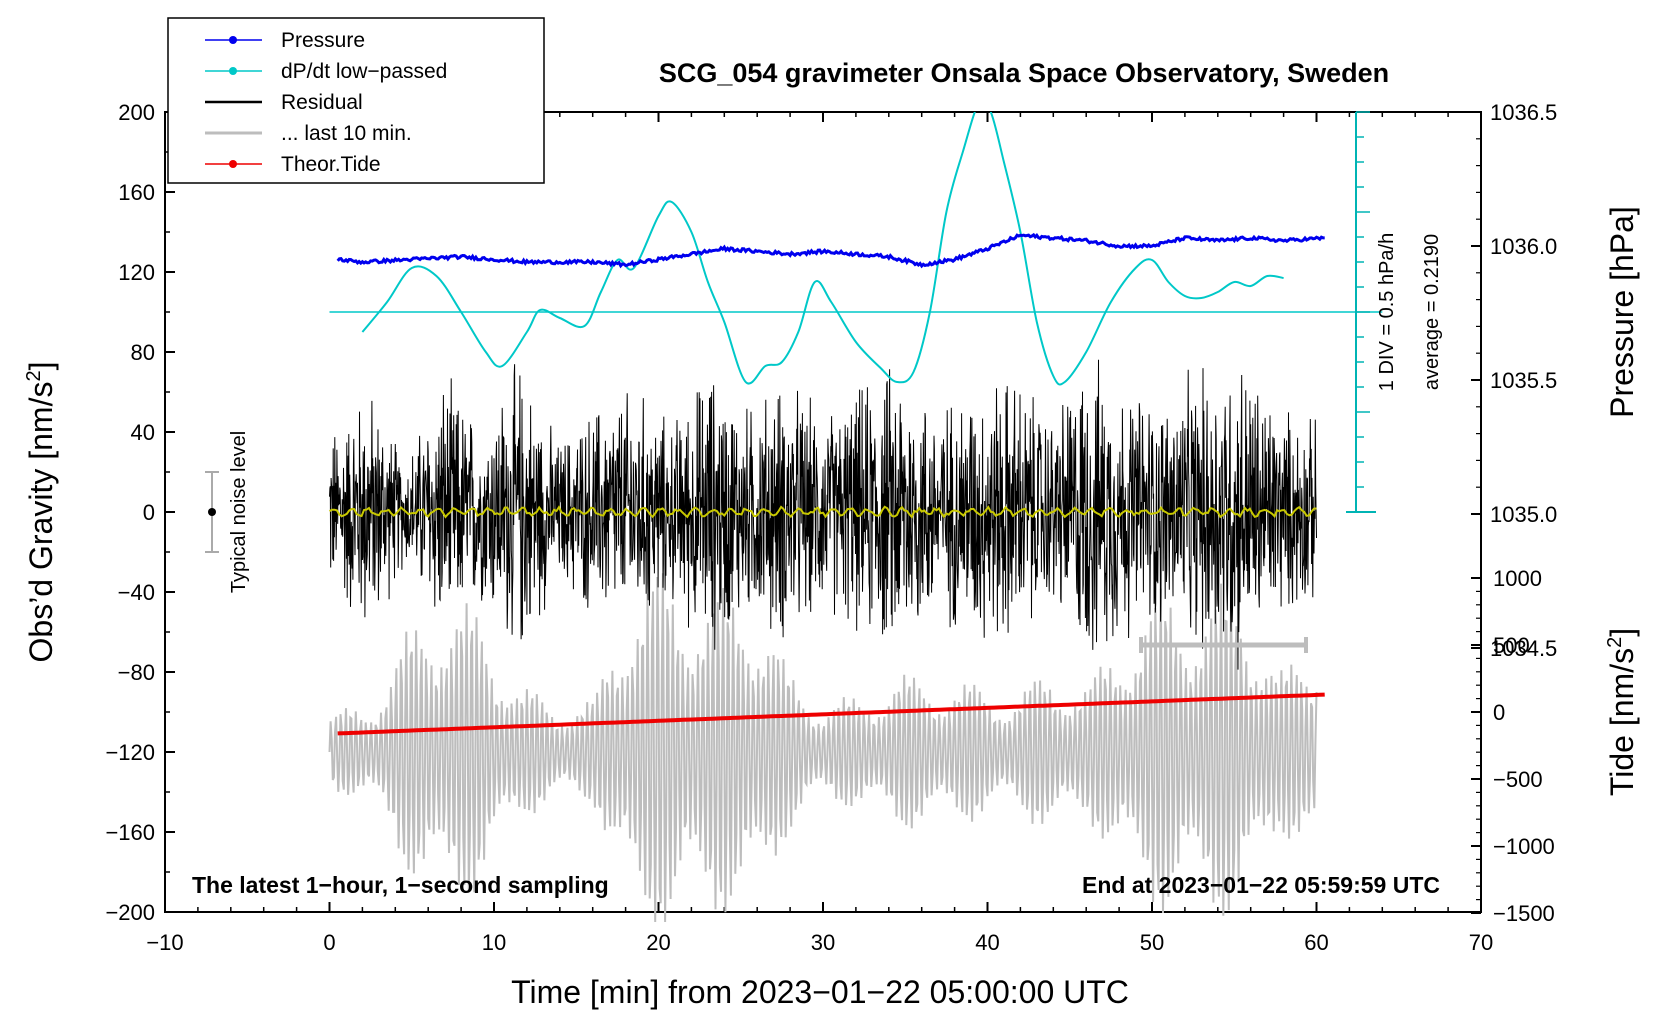  I want to click on gravity-tick-label: 120, so click(136, 272).